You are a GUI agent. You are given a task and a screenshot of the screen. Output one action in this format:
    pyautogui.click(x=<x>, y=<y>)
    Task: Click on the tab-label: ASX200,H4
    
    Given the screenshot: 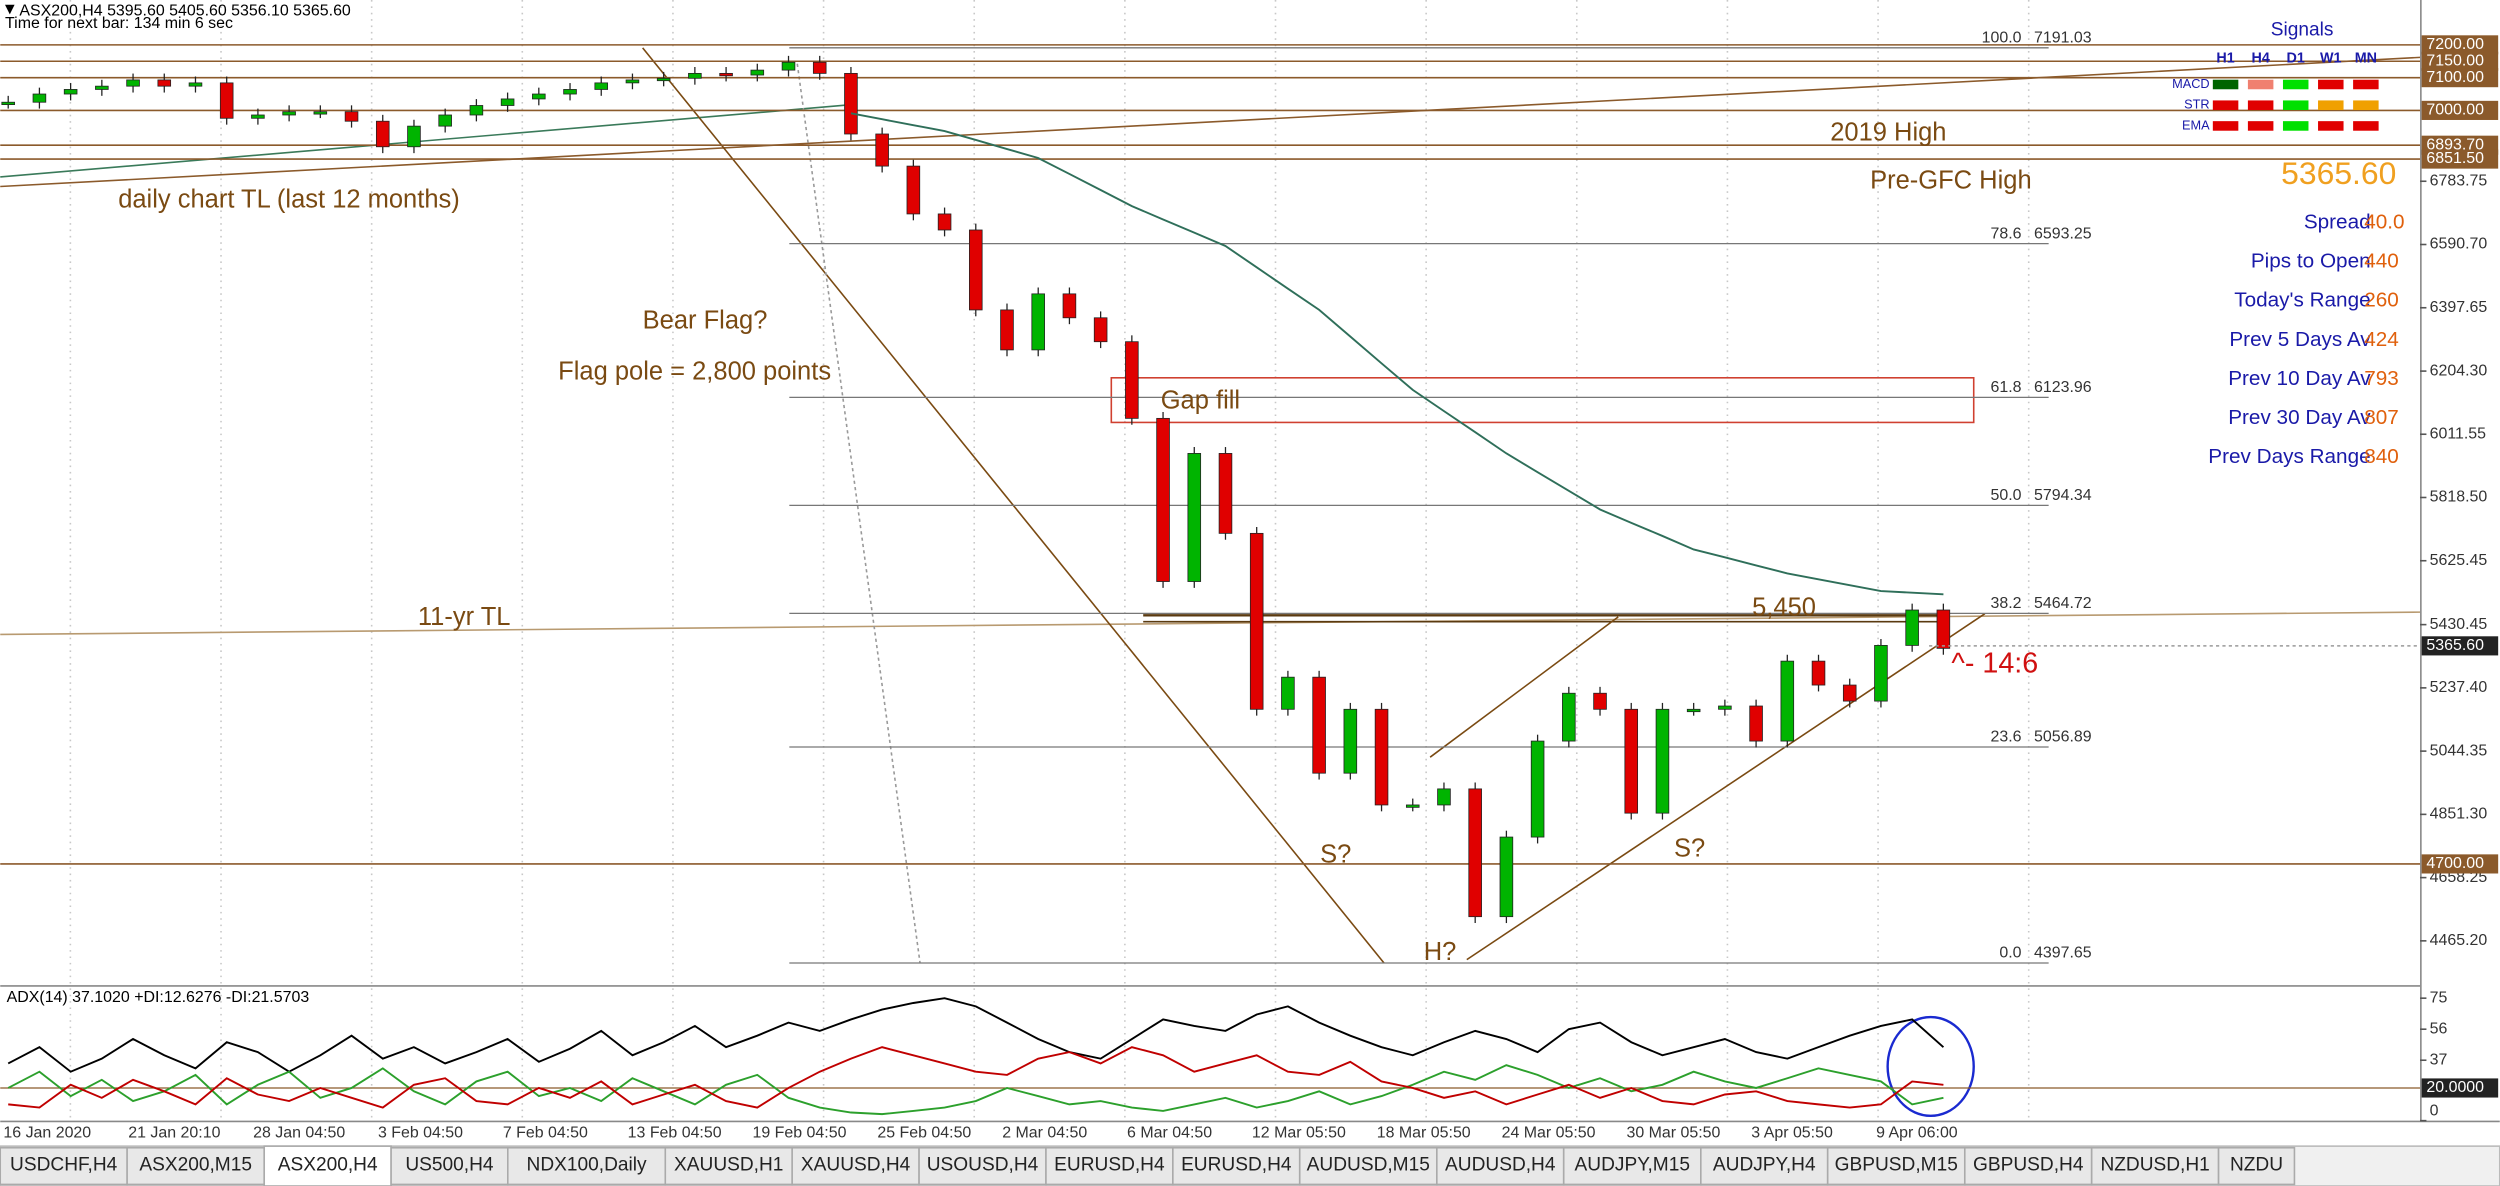 What is the action you would take?
    pyautogui.click(x=328, y=1164)
    